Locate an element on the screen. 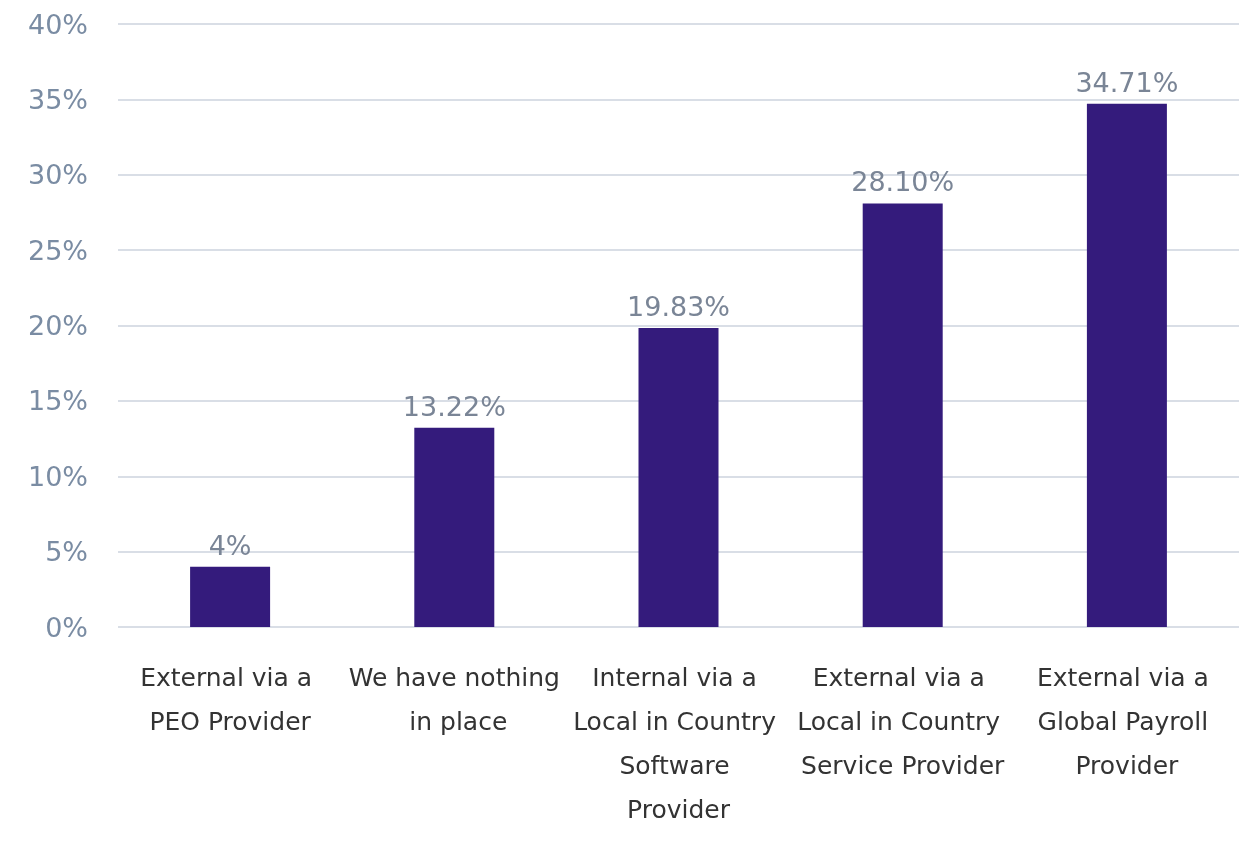  data-label: 28.10% is located at coordinates (903, 182).